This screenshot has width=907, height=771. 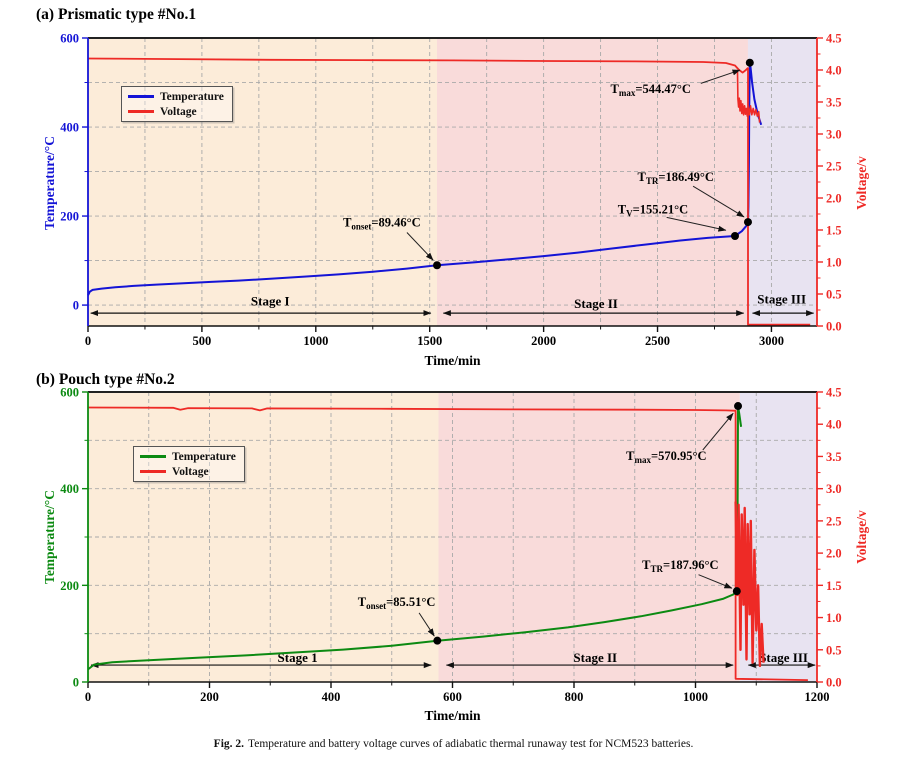 I want to click on chart-b-left-axis-label: Temperature/°C, so click(x=49, y=537).